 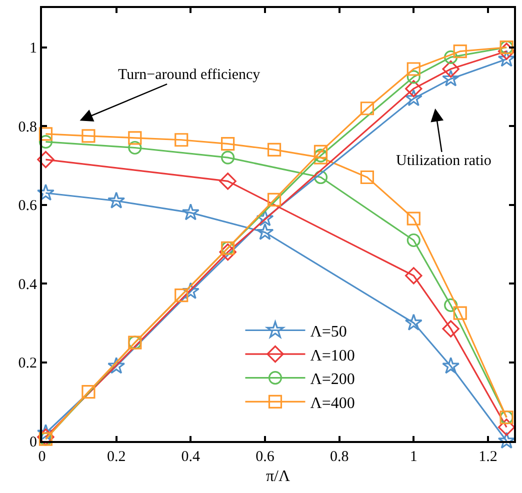 I want to click on y-tick-label: 0, so click(x=33, y=442).